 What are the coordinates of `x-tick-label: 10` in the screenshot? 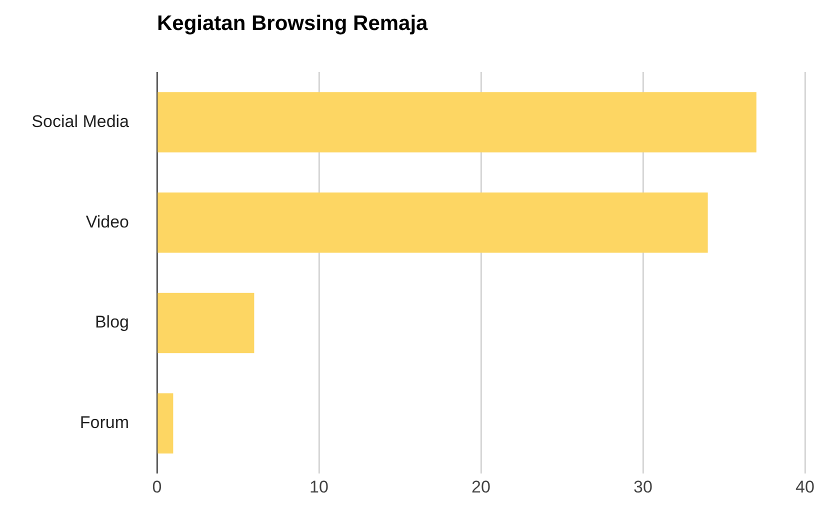 It's located at (319, 486).